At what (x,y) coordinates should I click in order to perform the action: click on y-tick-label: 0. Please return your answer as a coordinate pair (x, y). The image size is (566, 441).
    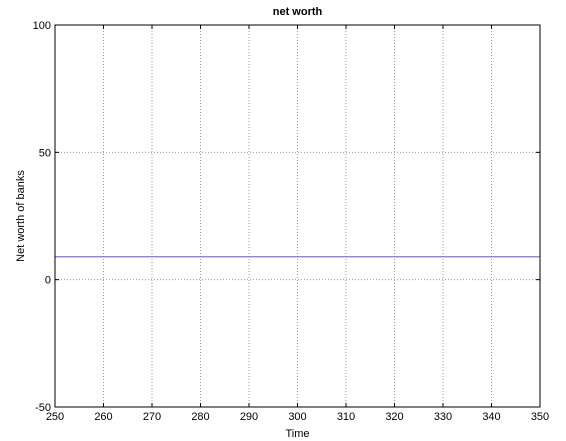
    Looking at the image, I should click on (48, 281).